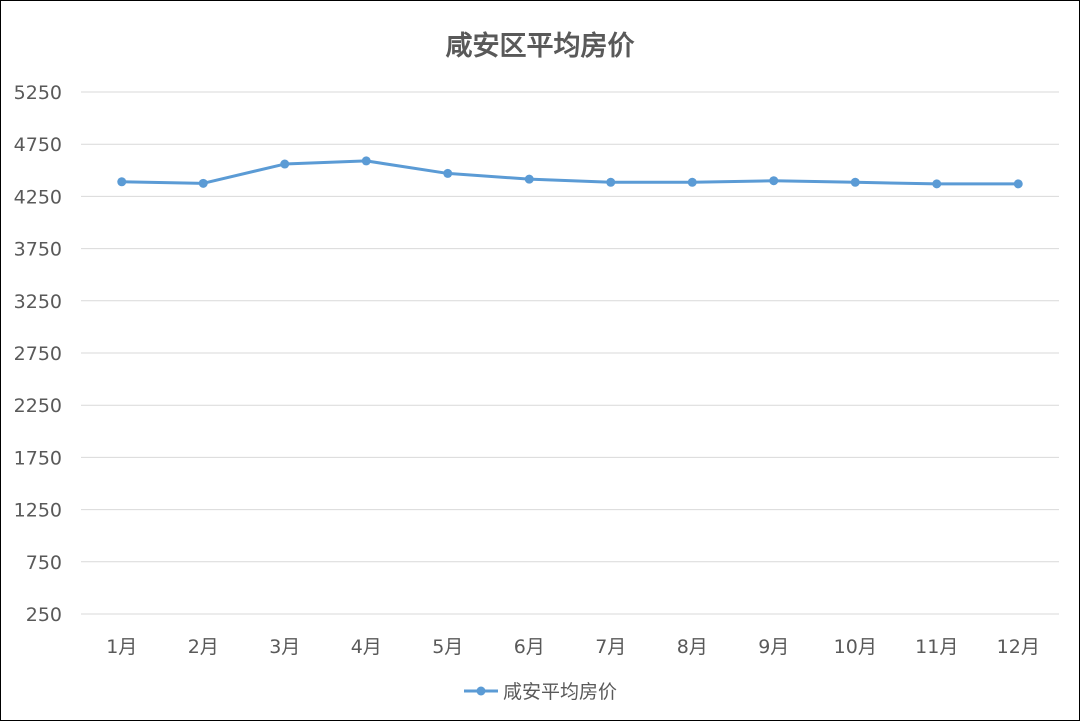  Describe the element at coordinates (610, 647) in the screenshot. I see `x-tick-label: 7月` at that location.